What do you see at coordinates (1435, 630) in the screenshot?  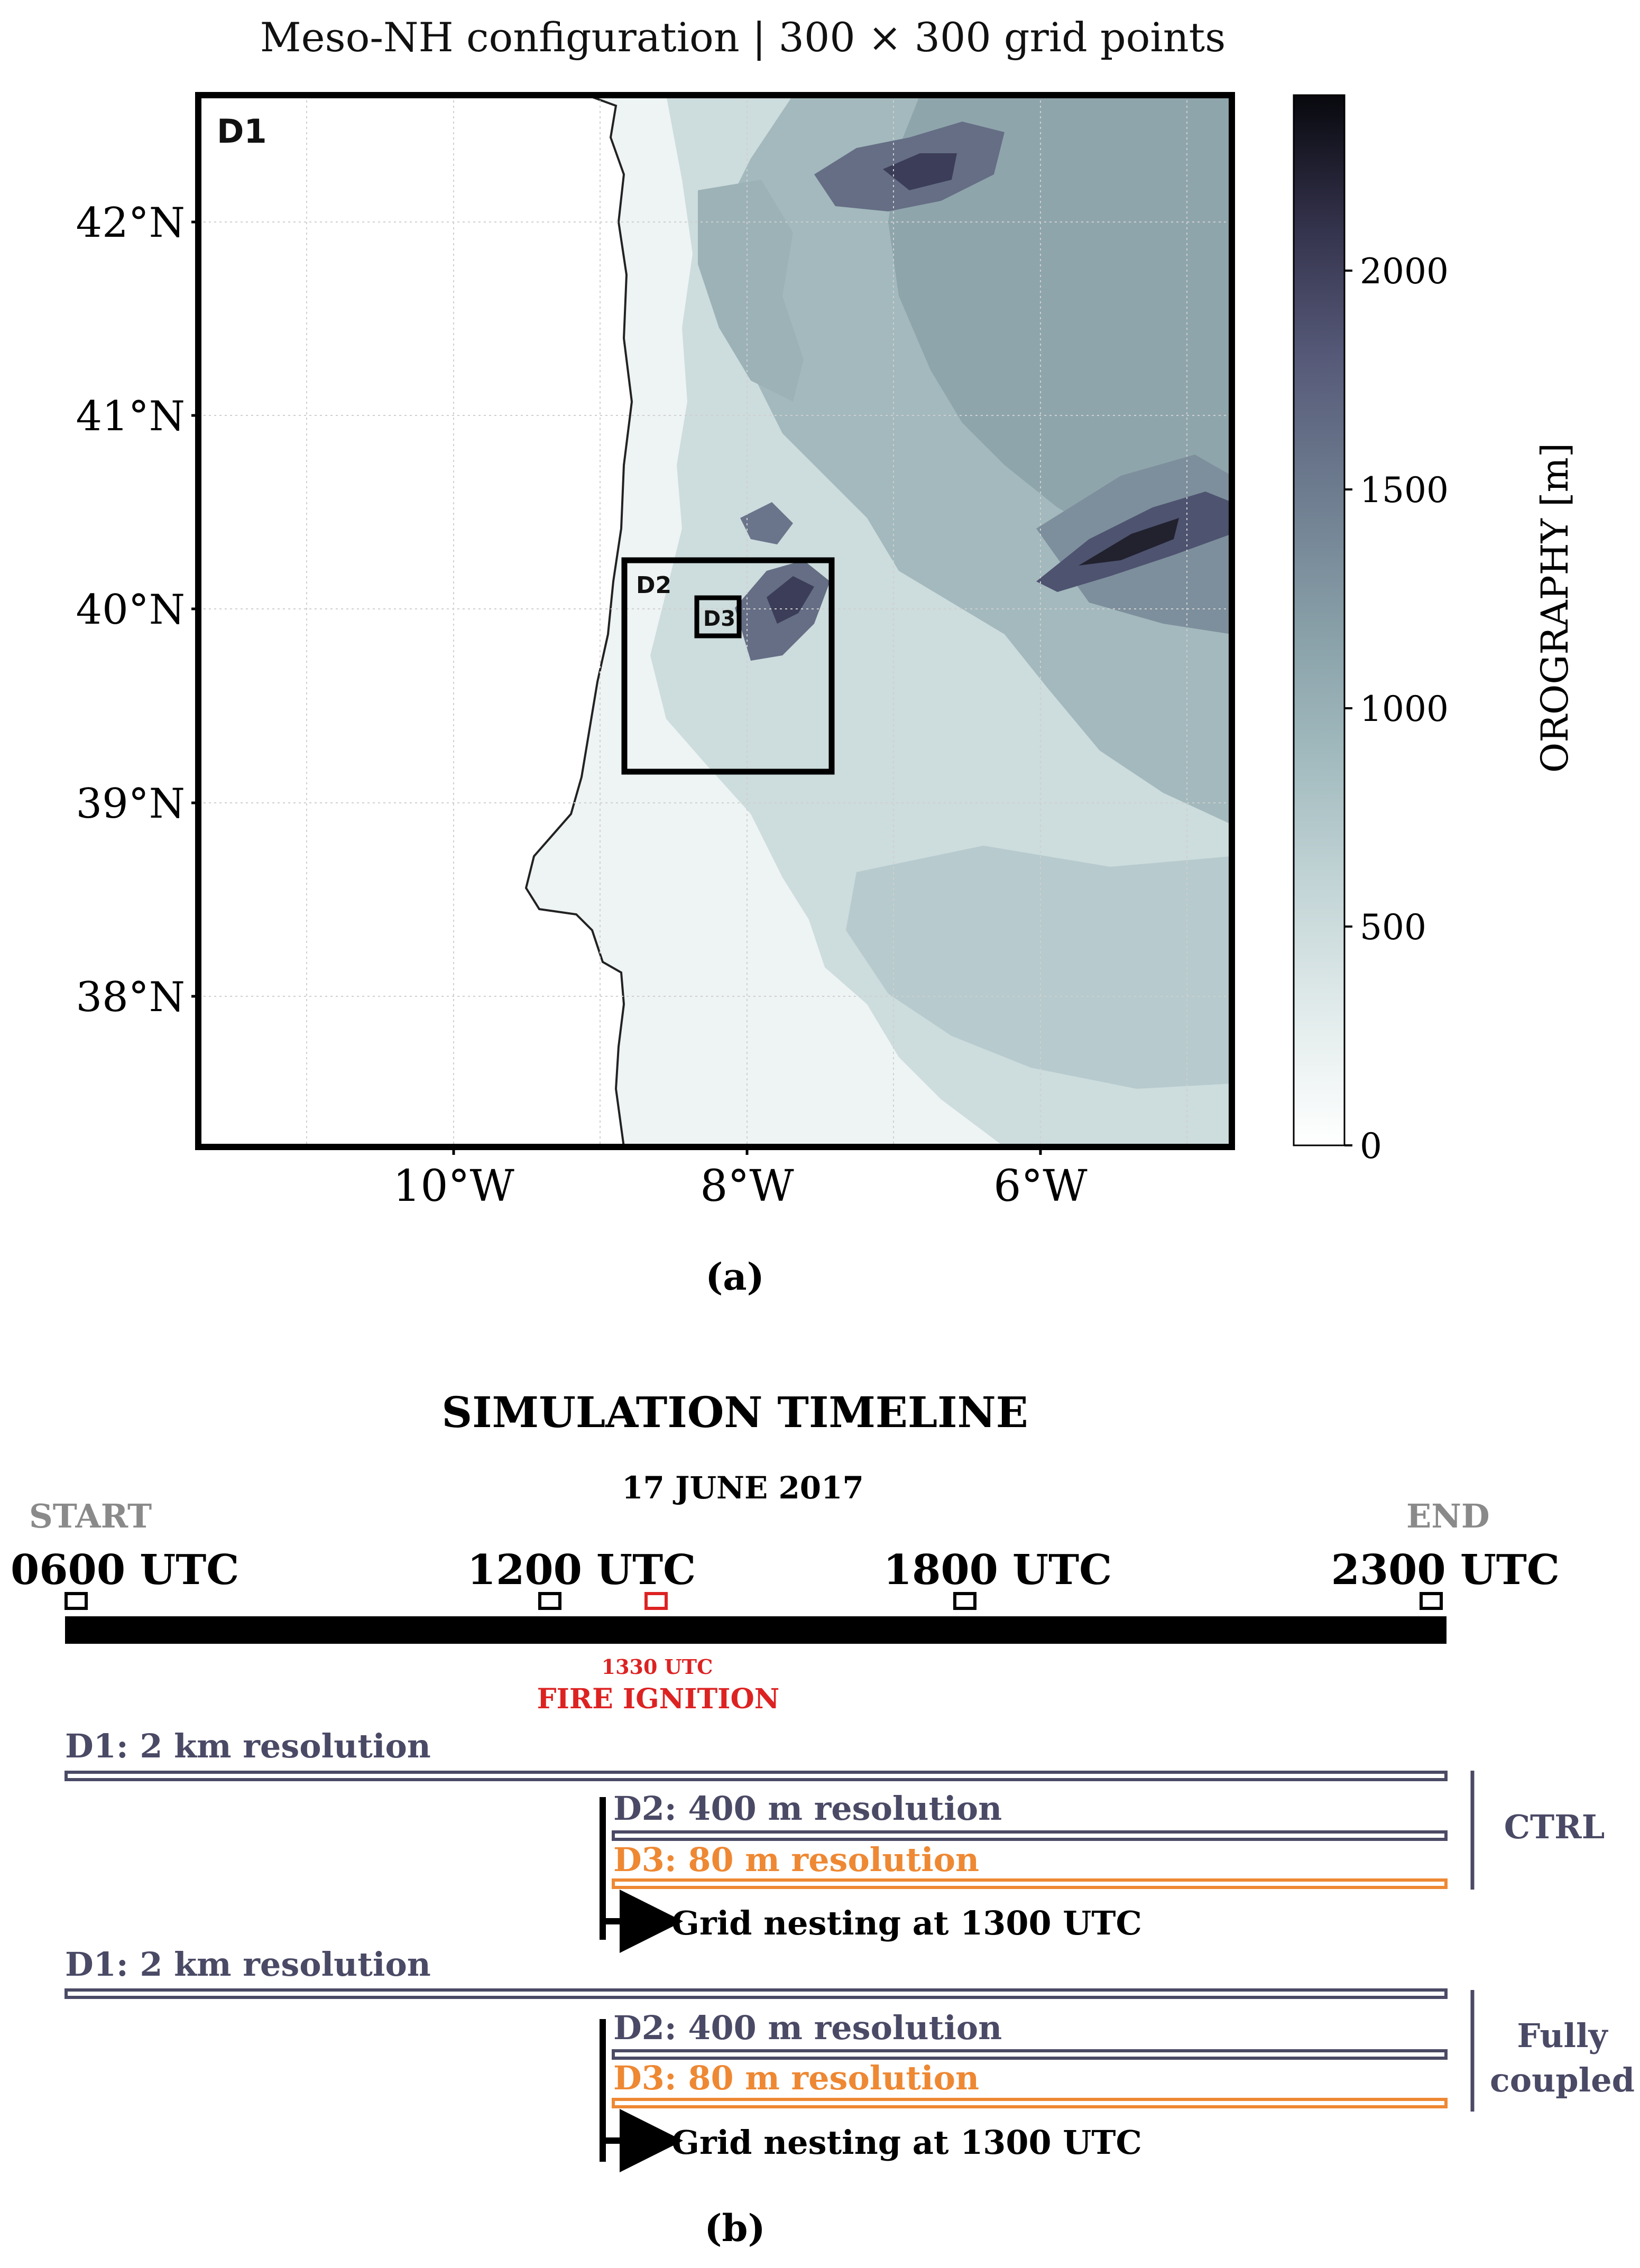 I see `orography-colorbar: 2000 1500 1000 500 0 OROGRAPHY [m]` at bounding box center [1435, 630].